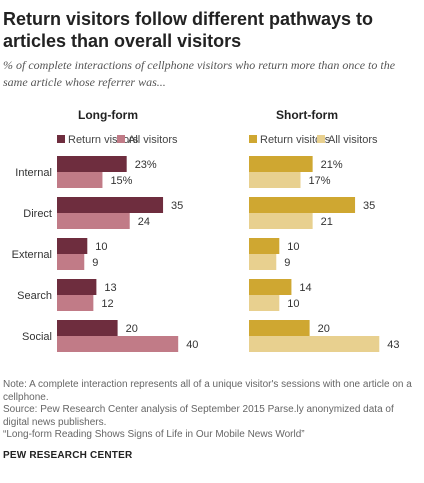 The image size is (424, 483). I want to click on value-label-all-visitors: 43, so click(393, 345).